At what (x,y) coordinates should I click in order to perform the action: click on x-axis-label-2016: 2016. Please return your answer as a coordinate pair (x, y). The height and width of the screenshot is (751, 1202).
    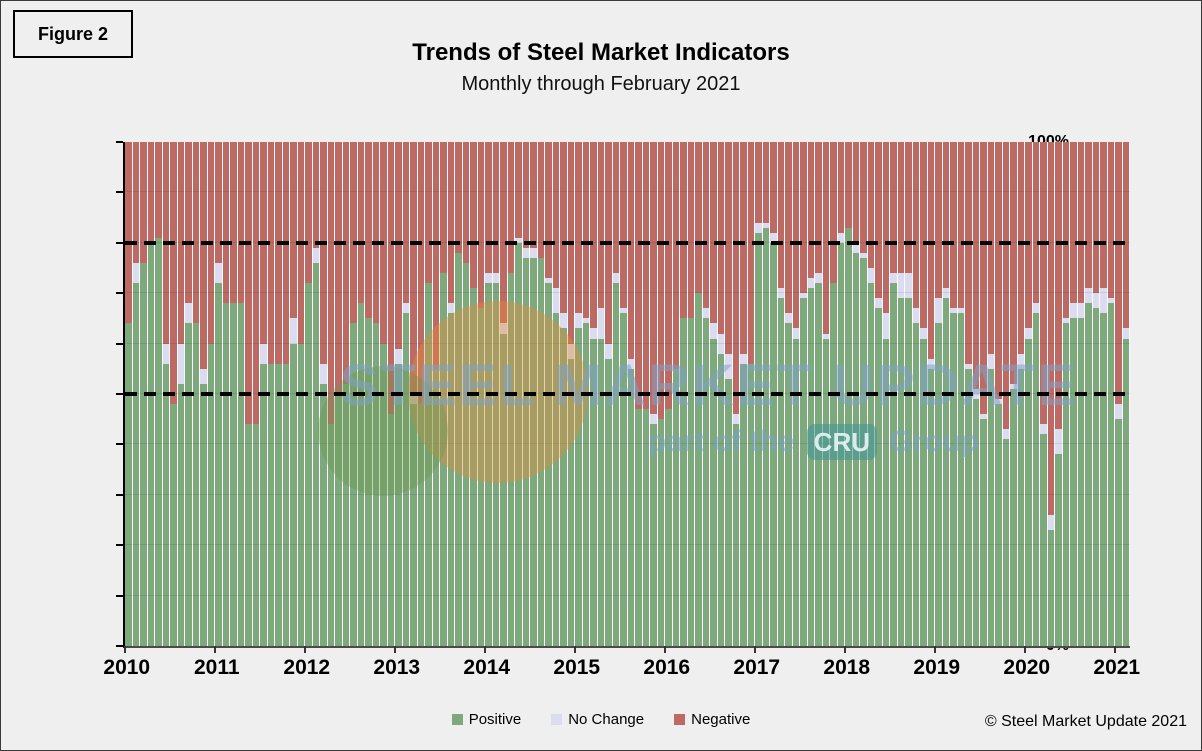
    Looking at the image, I should click on (667, 667).